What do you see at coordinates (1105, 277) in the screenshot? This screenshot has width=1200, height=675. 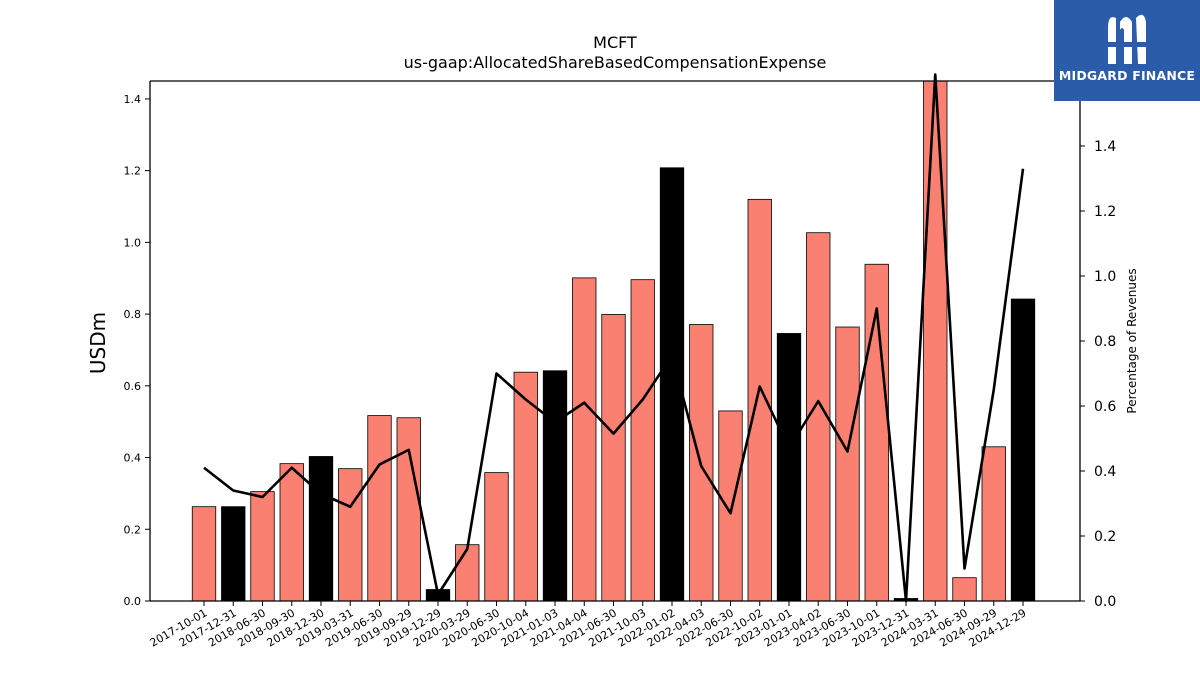 I see `y2-tick-label: 1.0` at bounding box center [1105, 277].